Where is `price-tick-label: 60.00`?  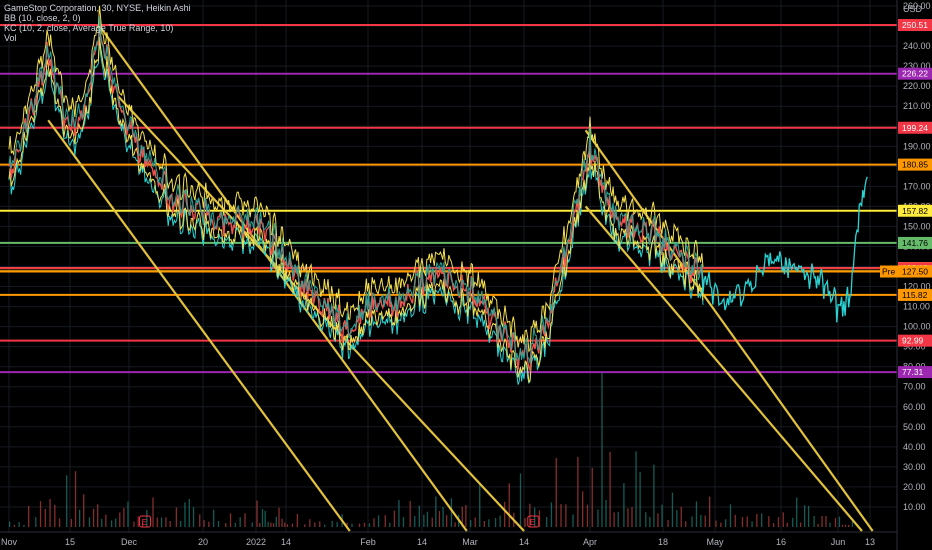 price-tick-label: 60.00 is located at coordinates (914, 407).